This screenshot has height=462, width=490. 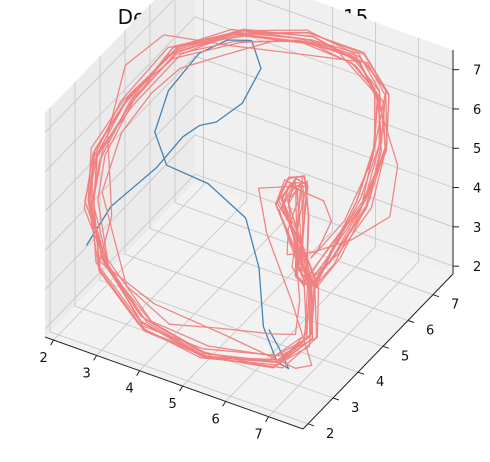 I want to click on x-tick-label: 4, so click(x=129, y=389).